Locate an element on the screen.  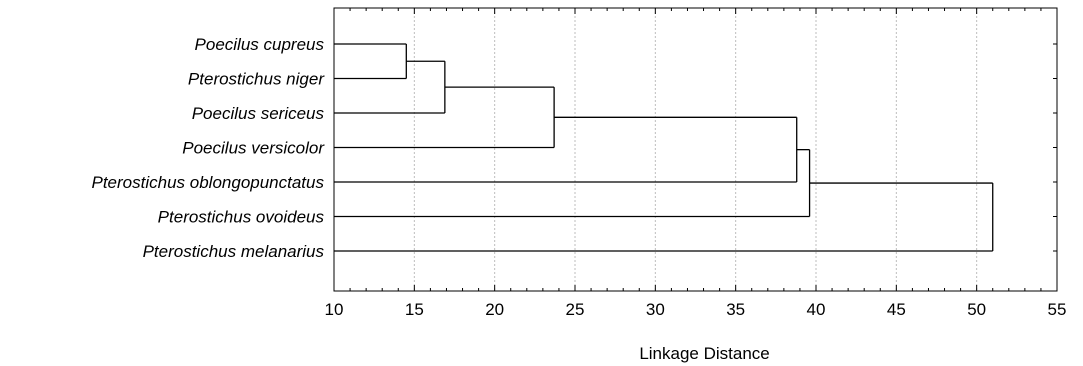
leaf-label: Pterostichus melanarius is located at coordinates (234, 251).